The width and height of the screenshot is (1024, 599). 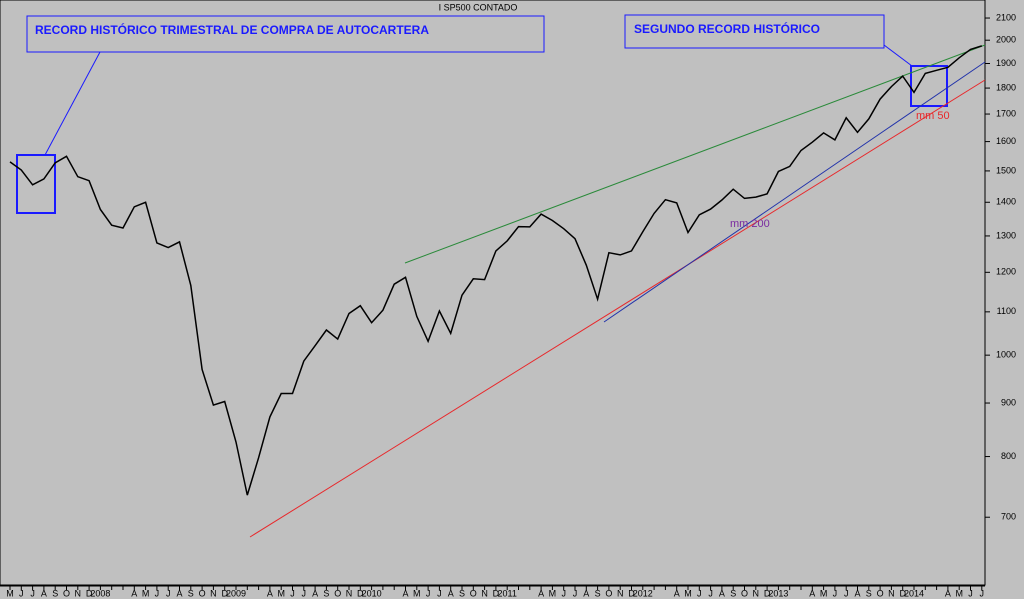 I want to click on annotation: mm 200, so click(x=750, y=224).